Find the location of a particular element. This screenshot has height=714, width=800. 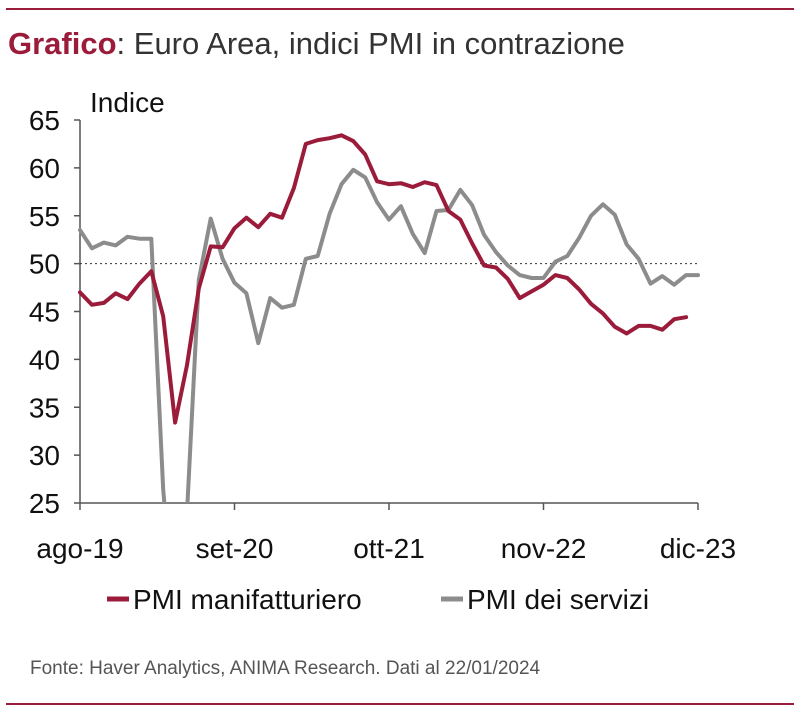

legend-label-manufacturing: PMI manifatturiero is located at coordinates (247, 599).